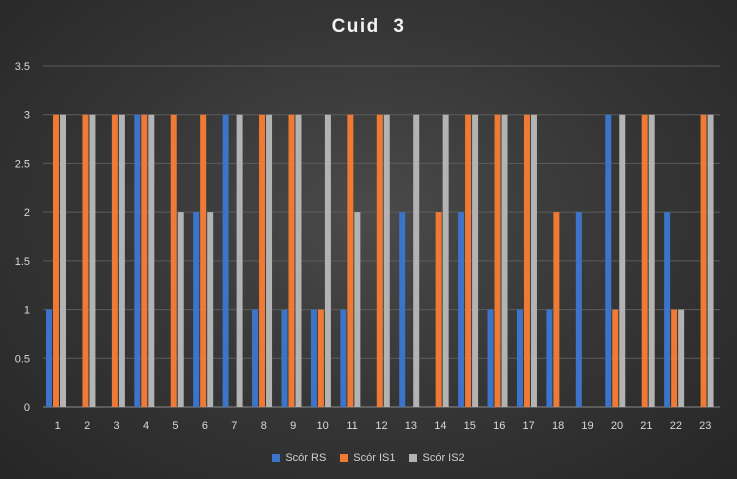  I want to click on bar-scór-is2-3, so click(121, 260).